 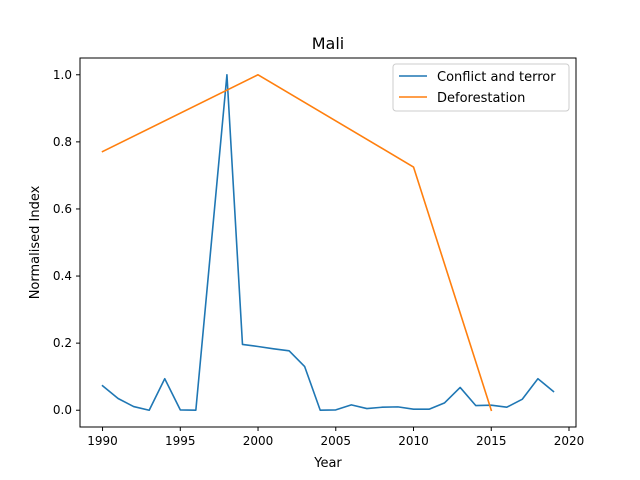 I want to click on x-axis-label: Year, so click(x=327, y=463).